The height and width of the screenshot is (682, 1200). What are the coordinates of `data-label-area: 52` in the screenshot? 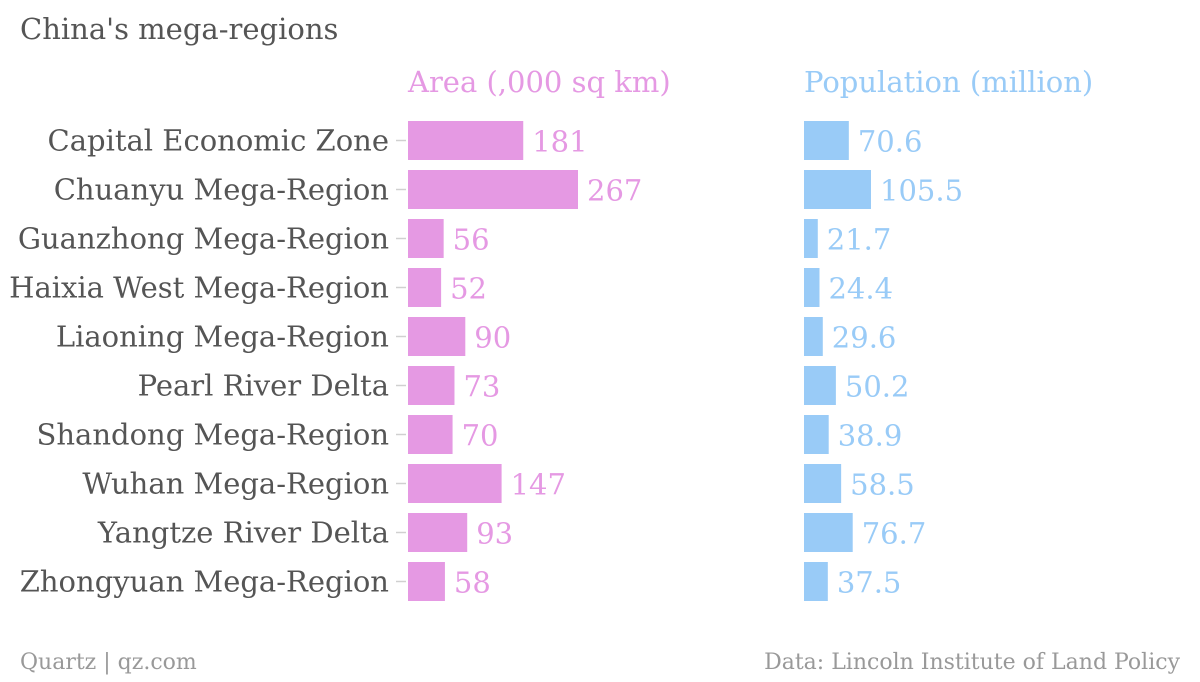 It's located at (468, 289).